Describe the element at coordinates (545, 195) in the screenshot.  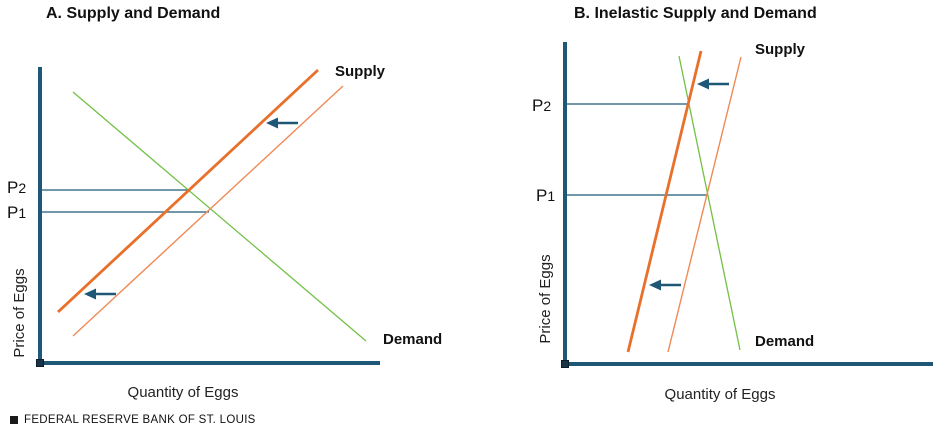
I see `panel-b-p1-label: P1` at that location.